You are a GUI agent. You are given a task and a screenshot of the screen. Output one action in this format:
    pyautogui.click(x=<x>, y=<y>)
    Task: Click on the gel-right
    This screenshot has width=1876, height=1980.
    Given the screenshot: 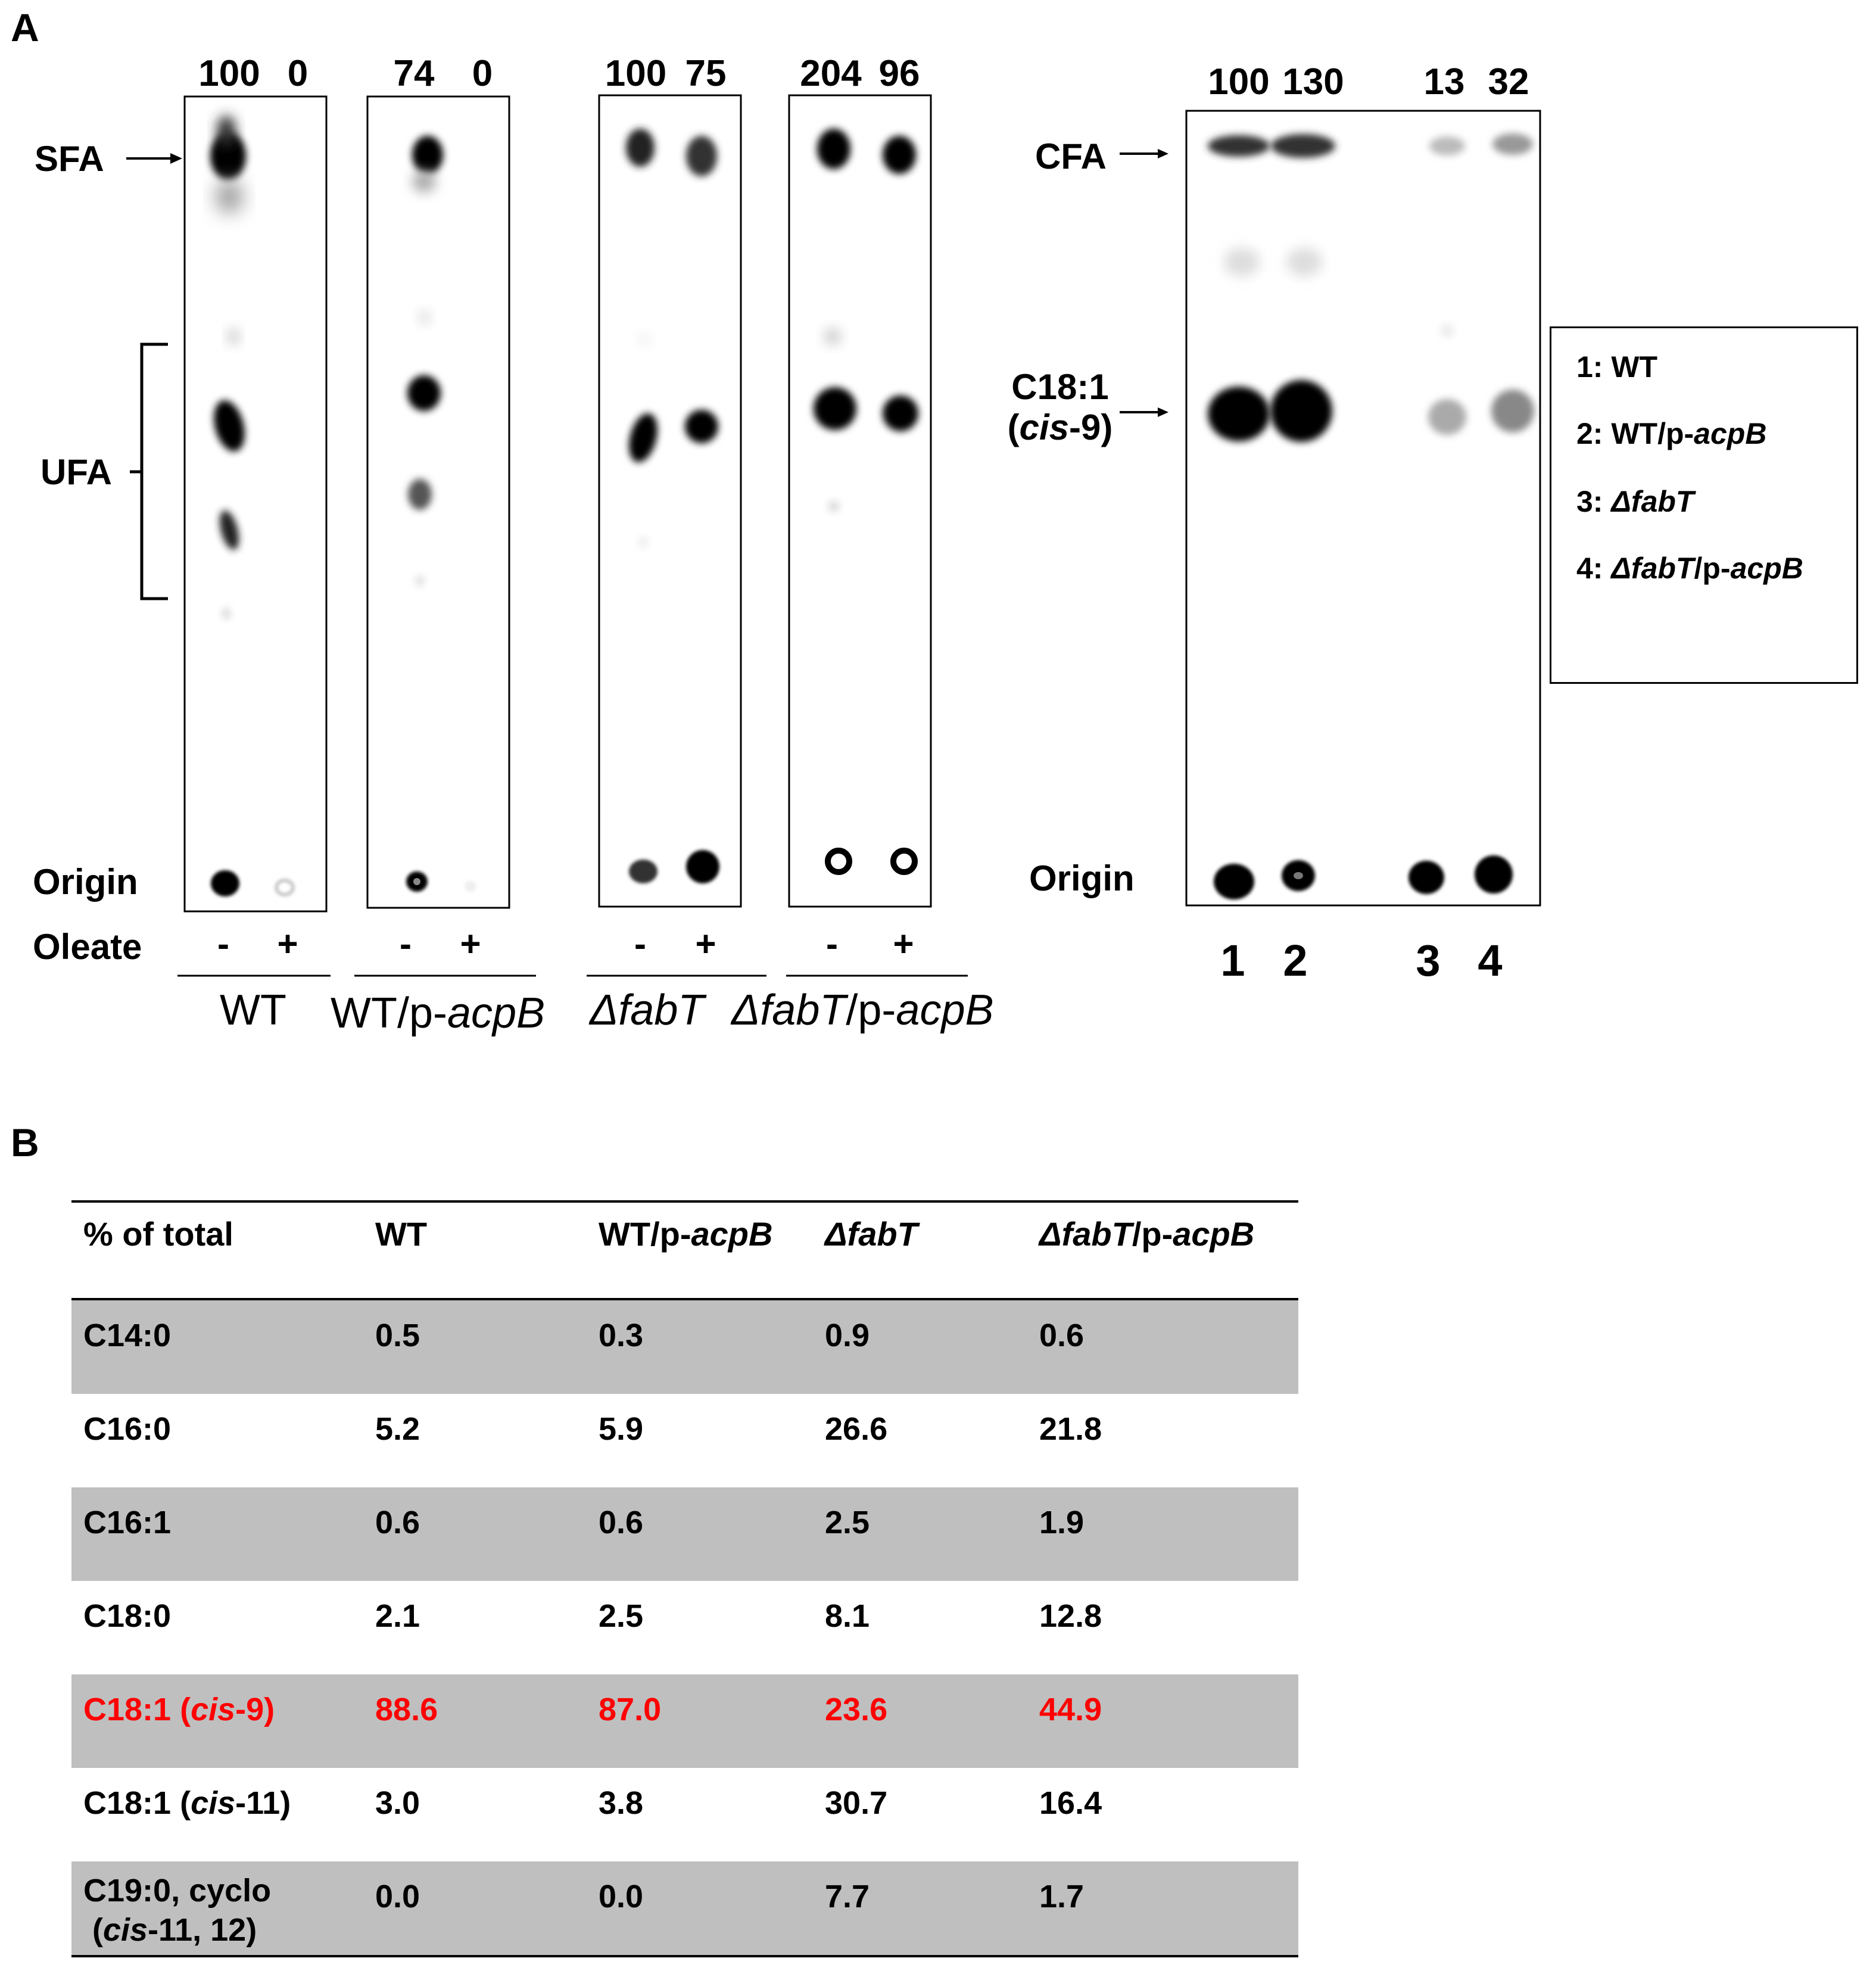 What is the action you would take?
    pyautogui.click(x=1363, y=508)
    